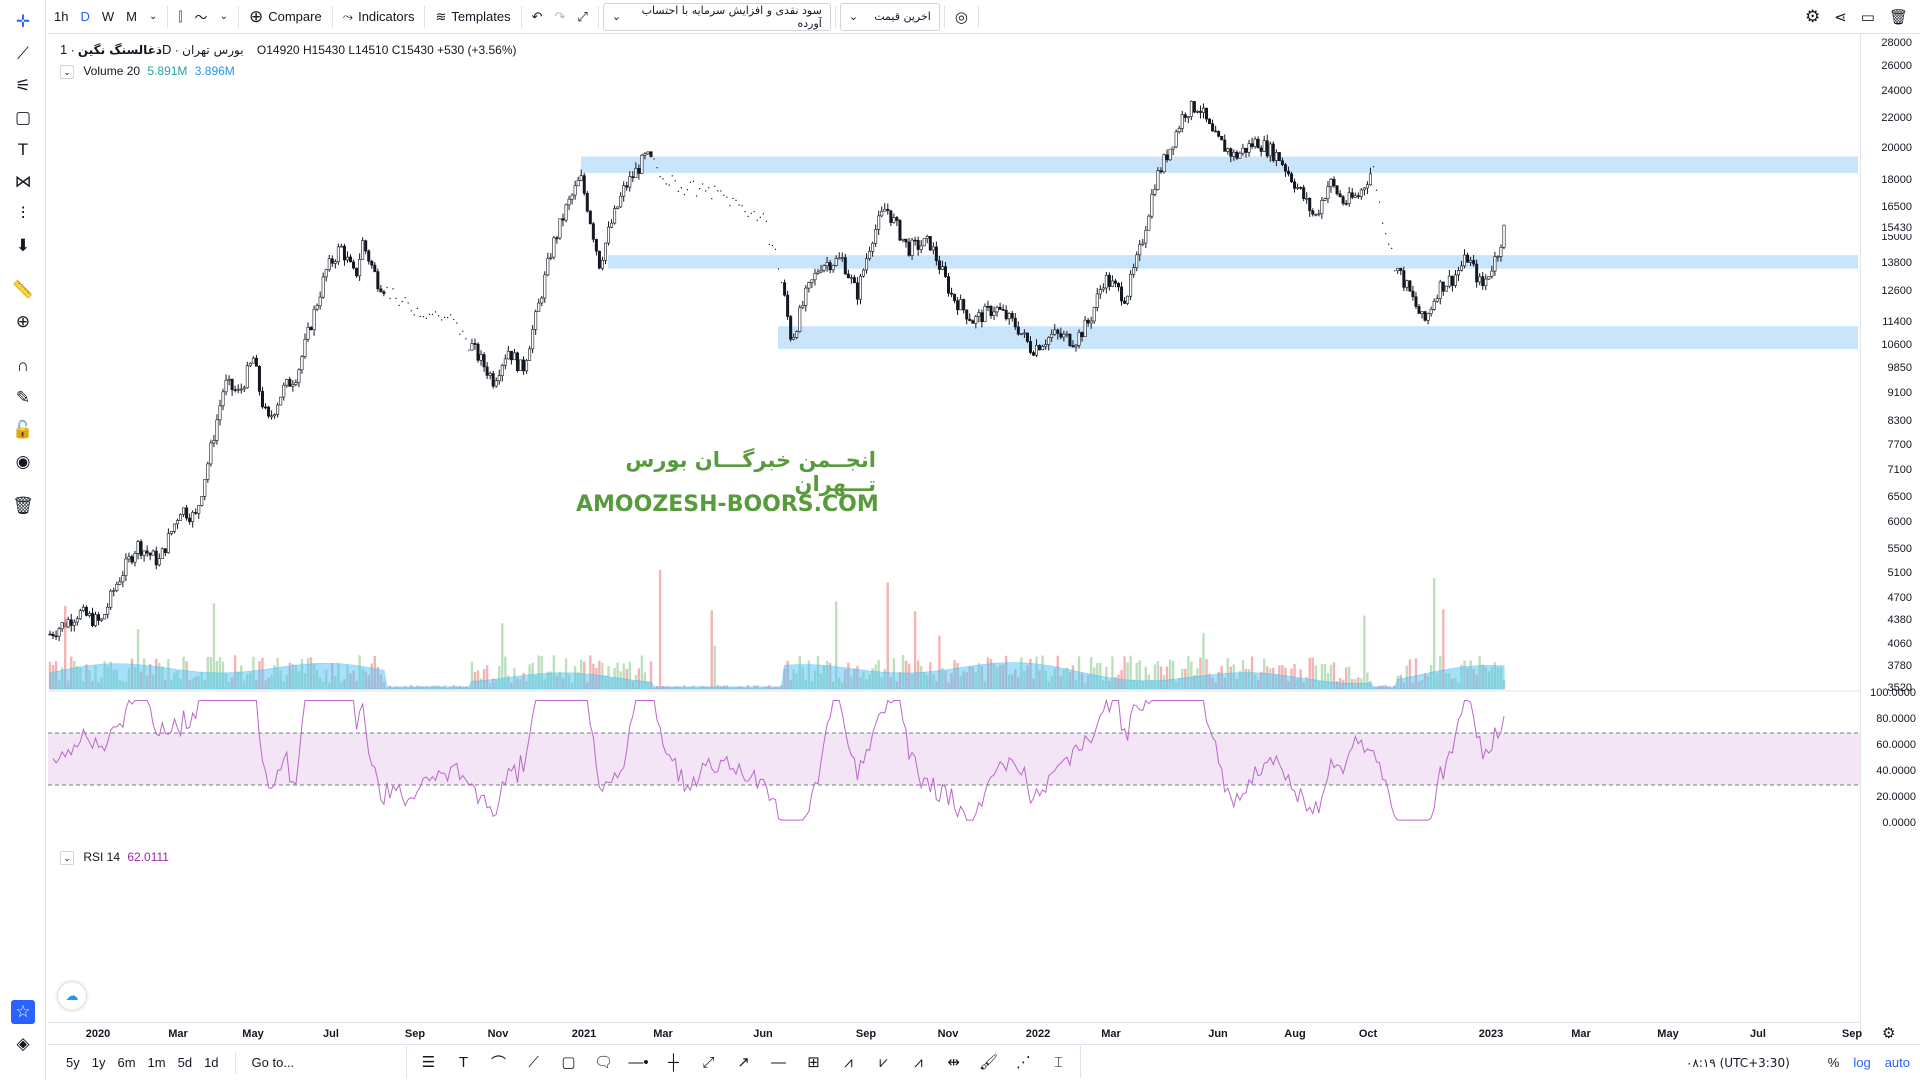  I want to click on fullscreen-icon: ⤢, so click(582, 16).